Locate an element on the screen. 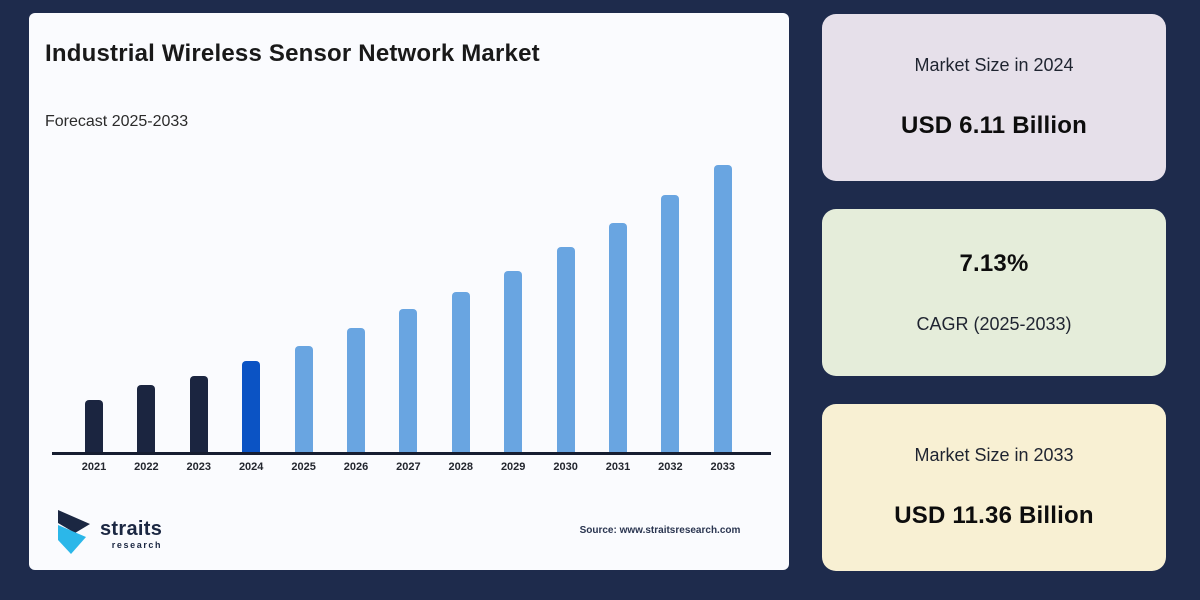 This screenshot has height=600, width=1200. x-tick-2024: 2024 is located at coordinates (251, 467).